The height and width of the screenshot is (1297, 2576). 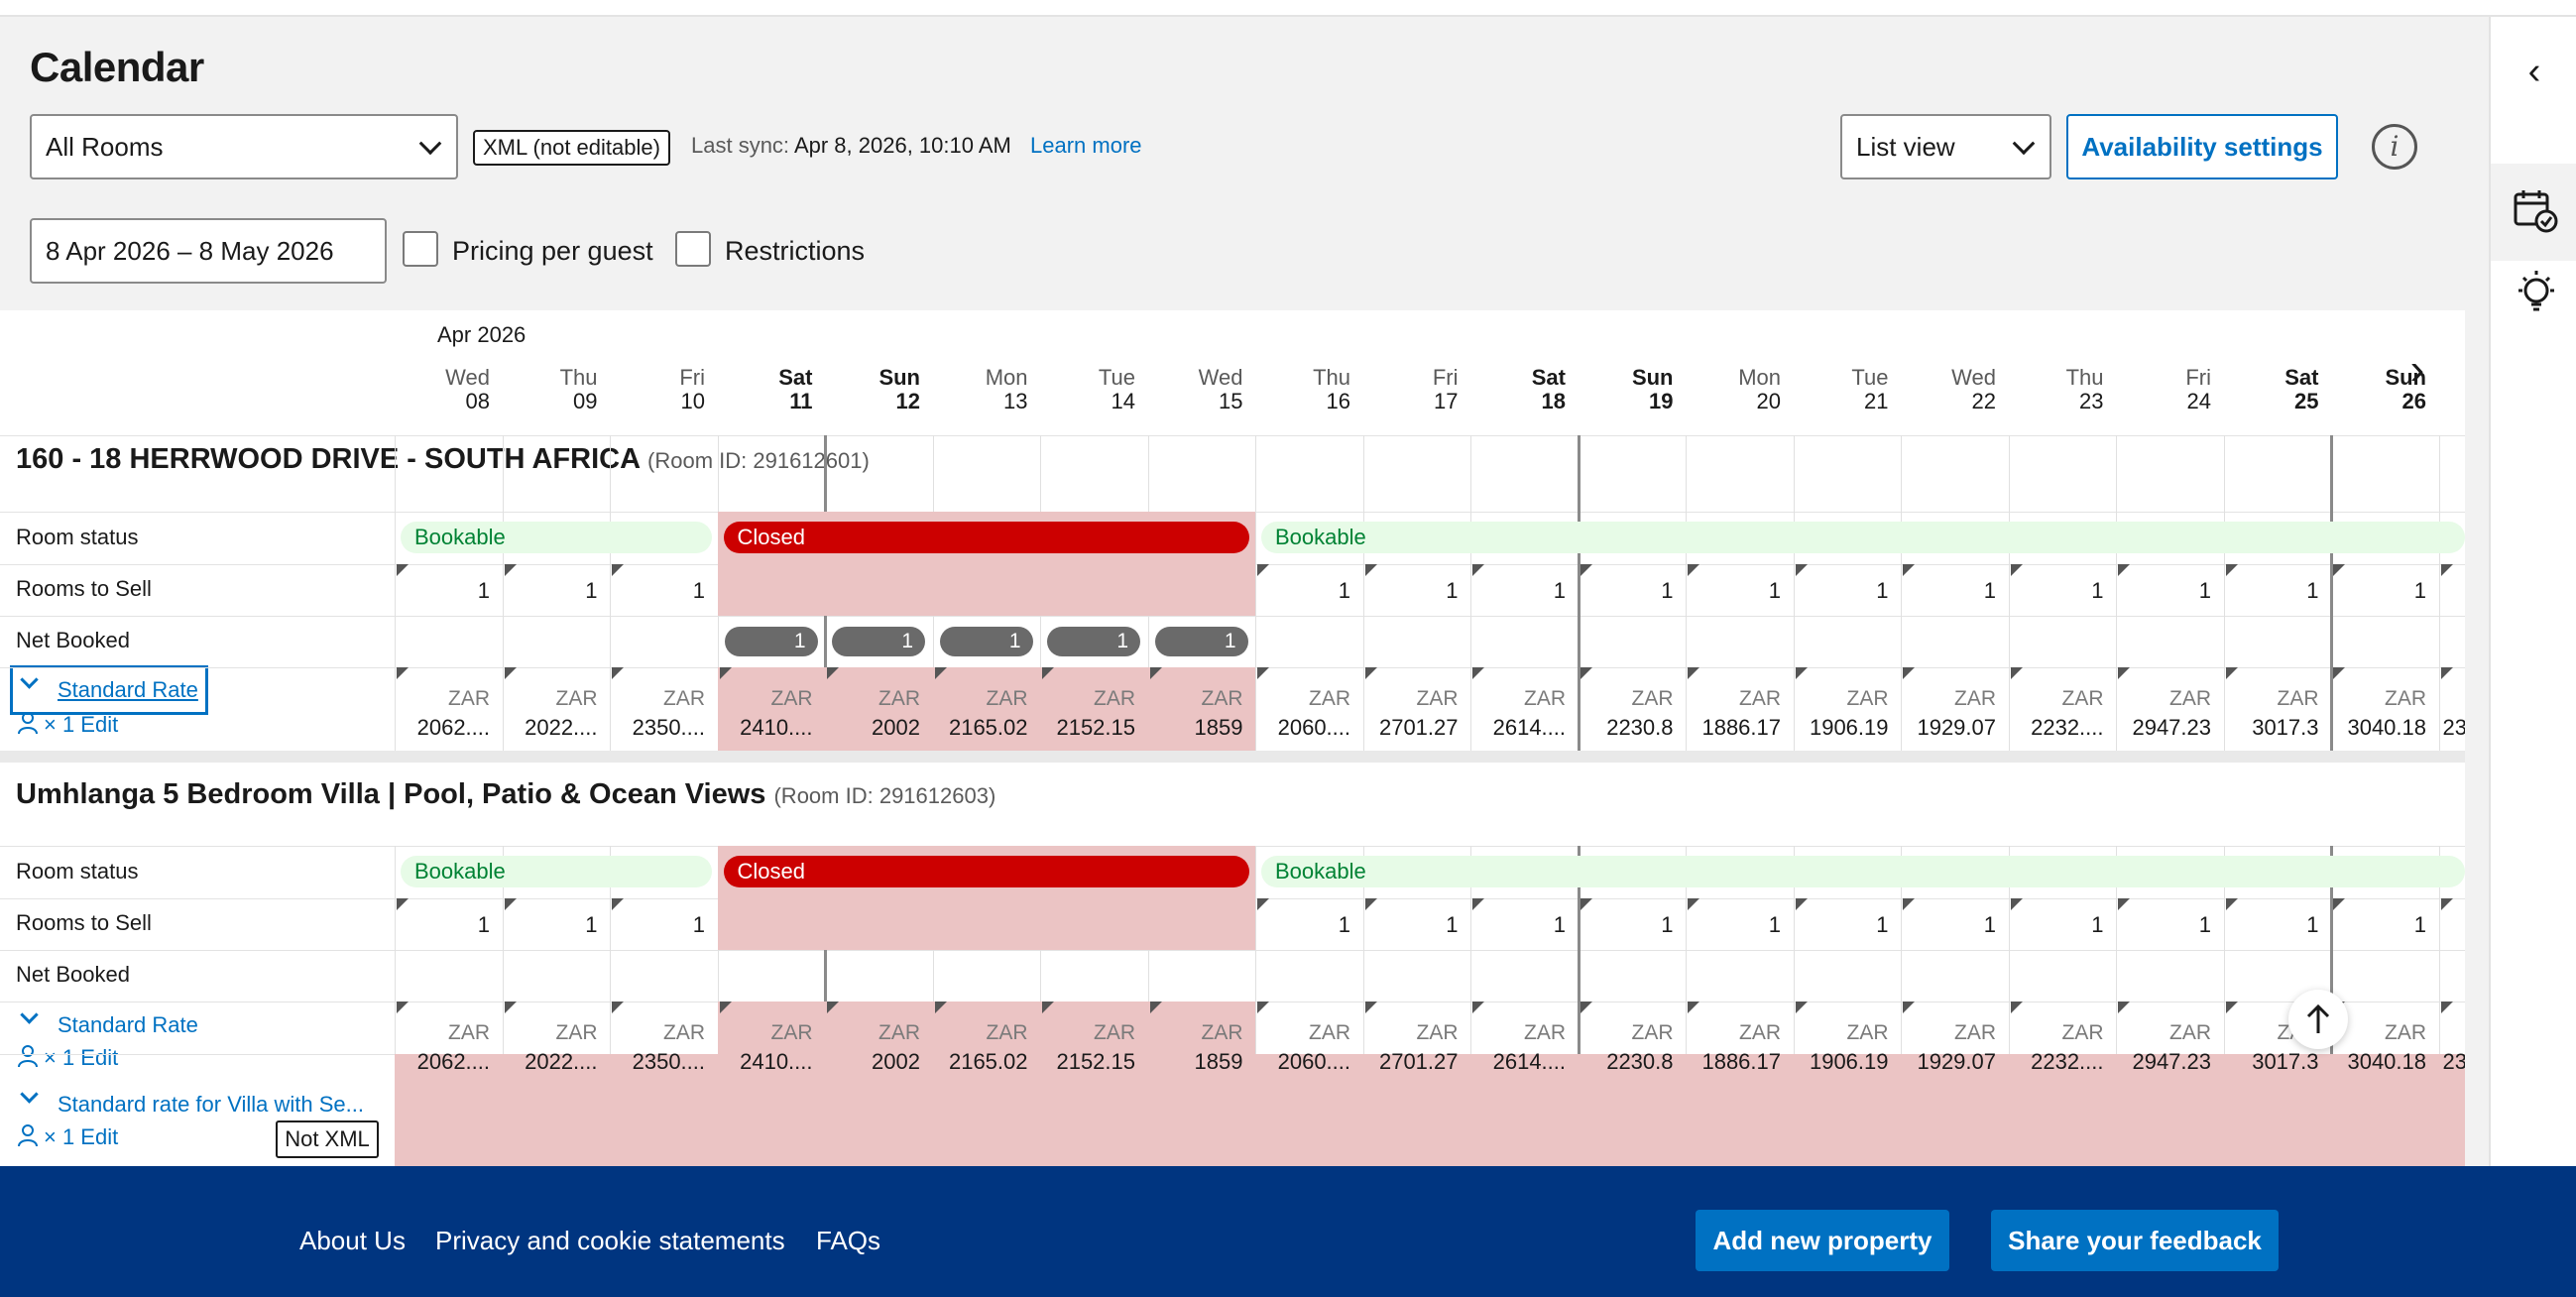 What do you see at coordinates (244, 146) in the screenshot?
I see `rooms-select: All Rooms` at bounding box center [244, 146].